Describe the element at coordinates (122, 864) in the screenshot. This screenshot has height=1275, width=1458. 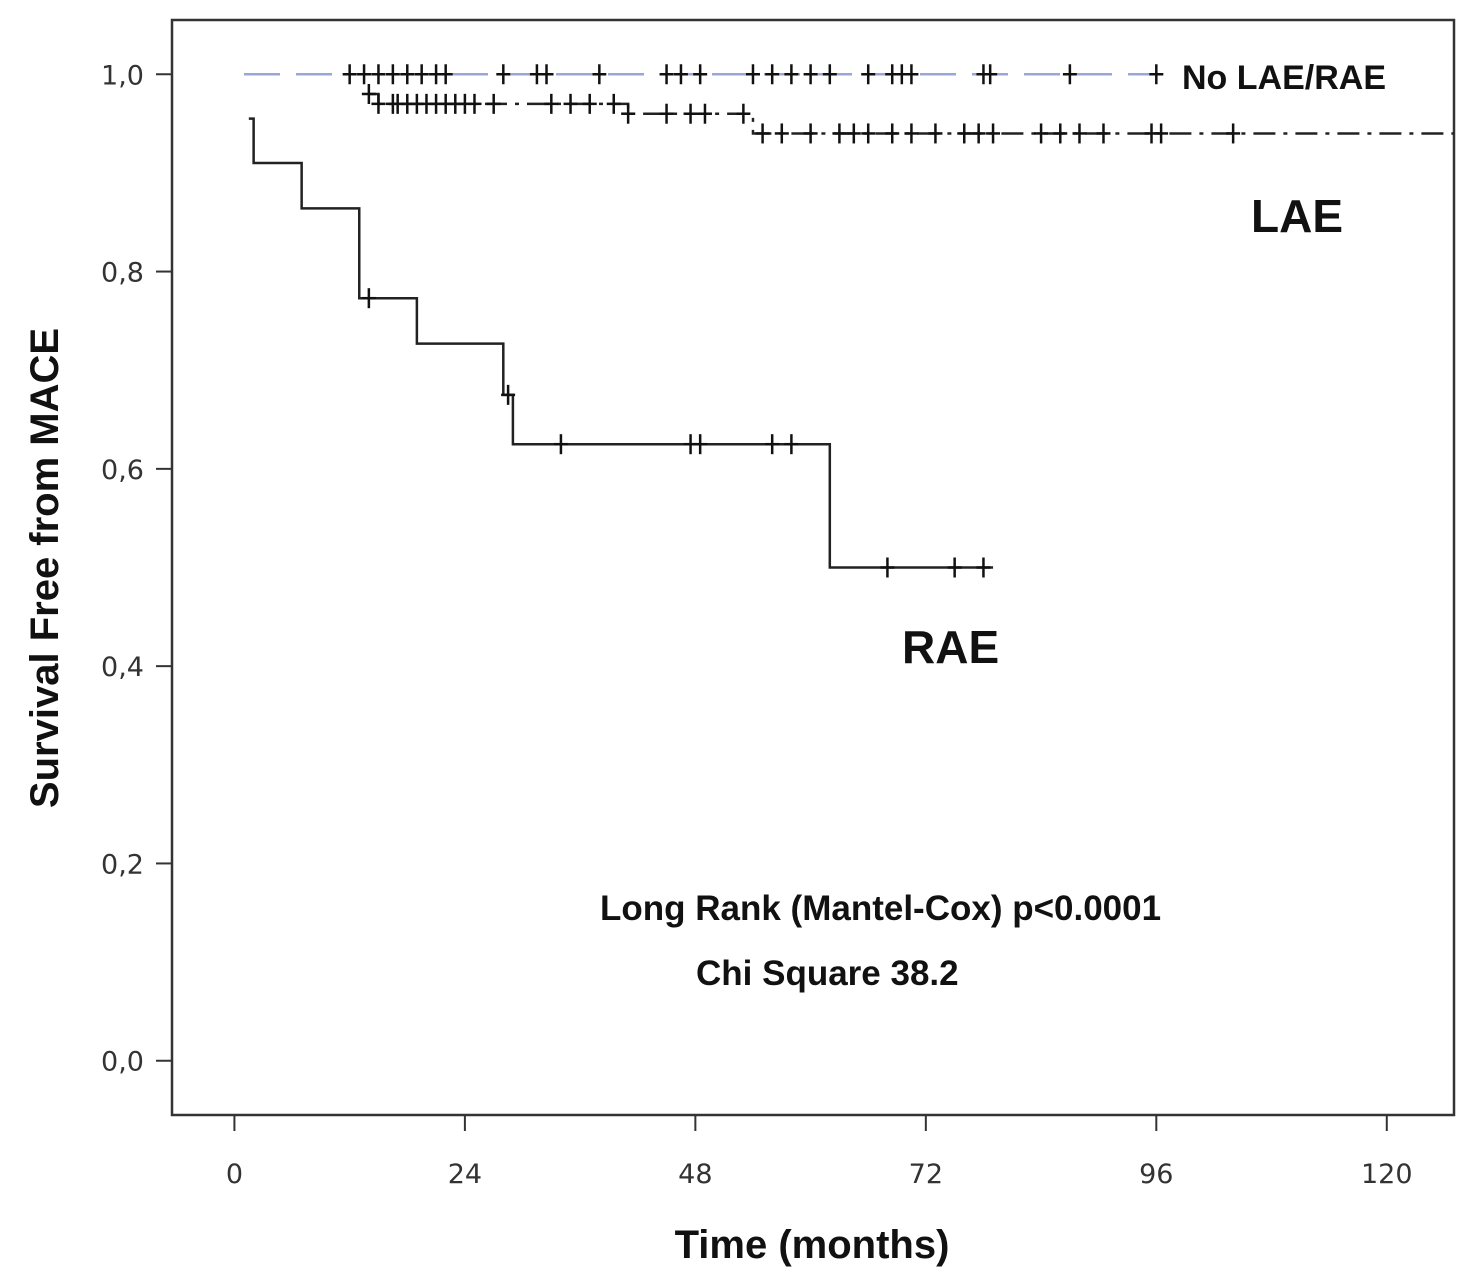
I see `y-tick-label: 0,2` at that location.